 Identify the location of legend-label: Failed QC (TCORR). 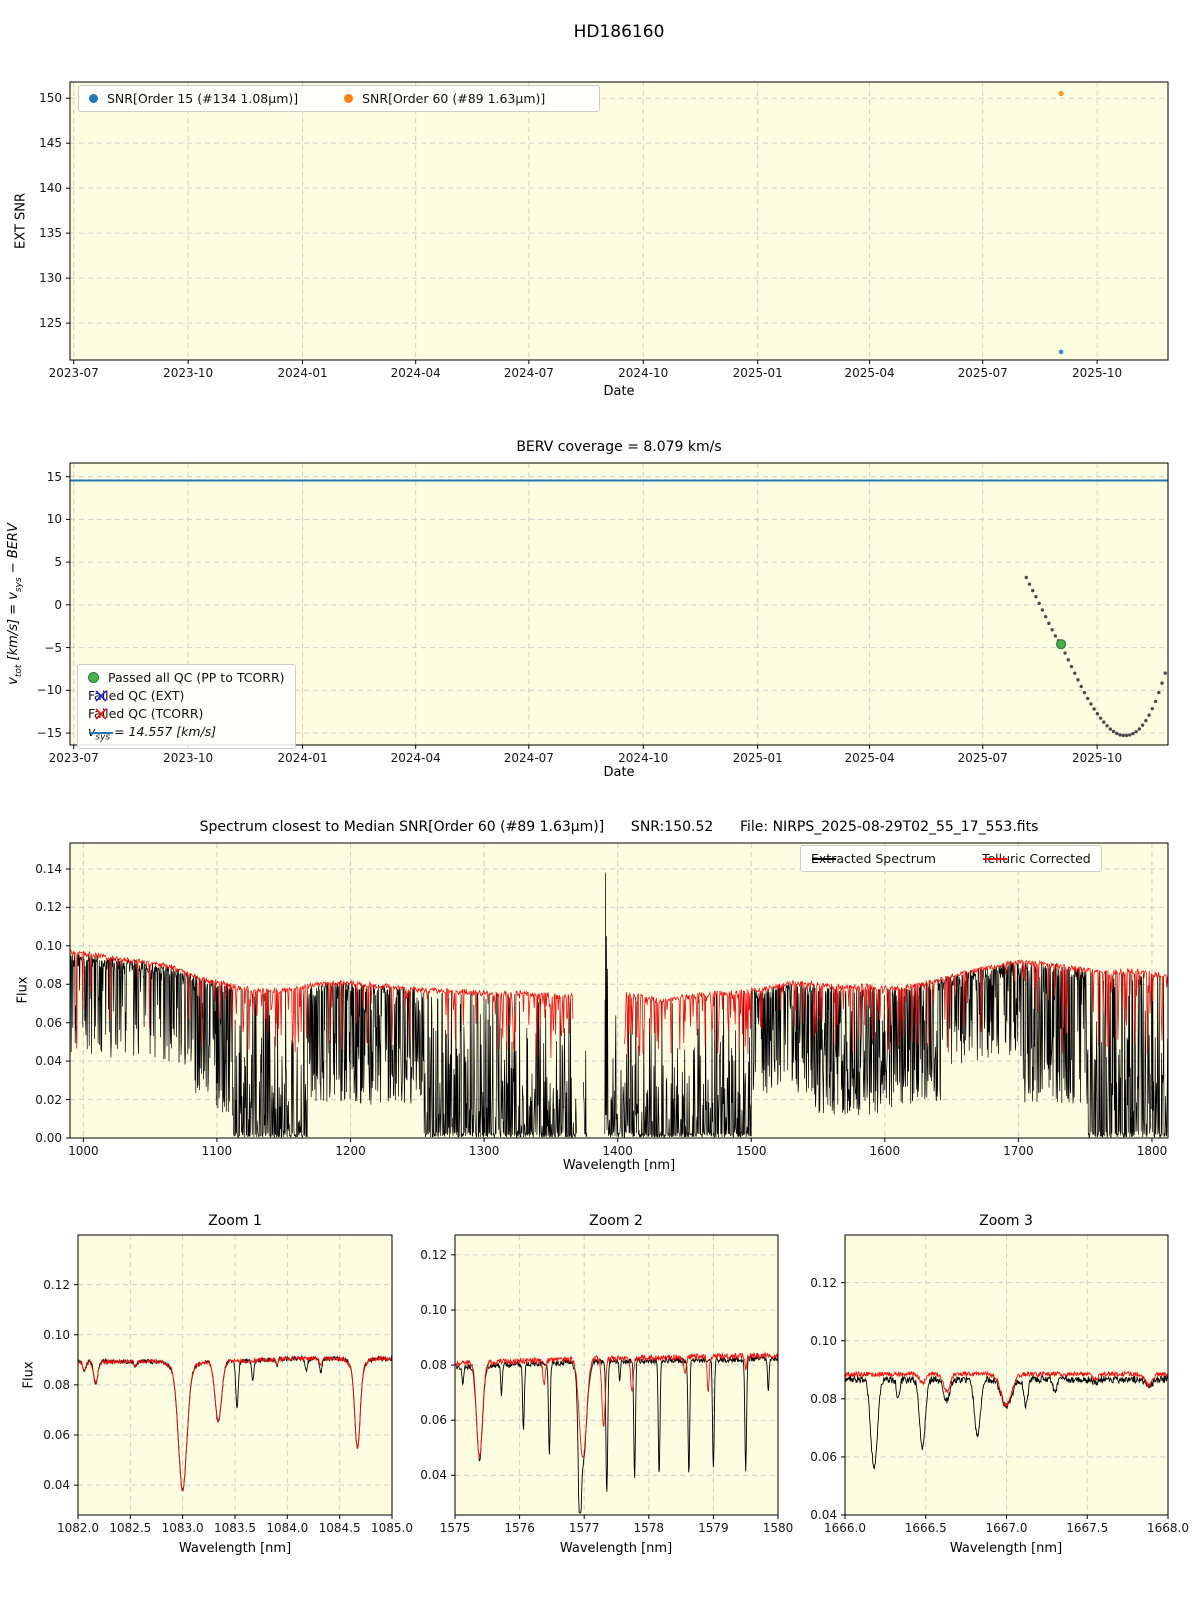
(146, 713).